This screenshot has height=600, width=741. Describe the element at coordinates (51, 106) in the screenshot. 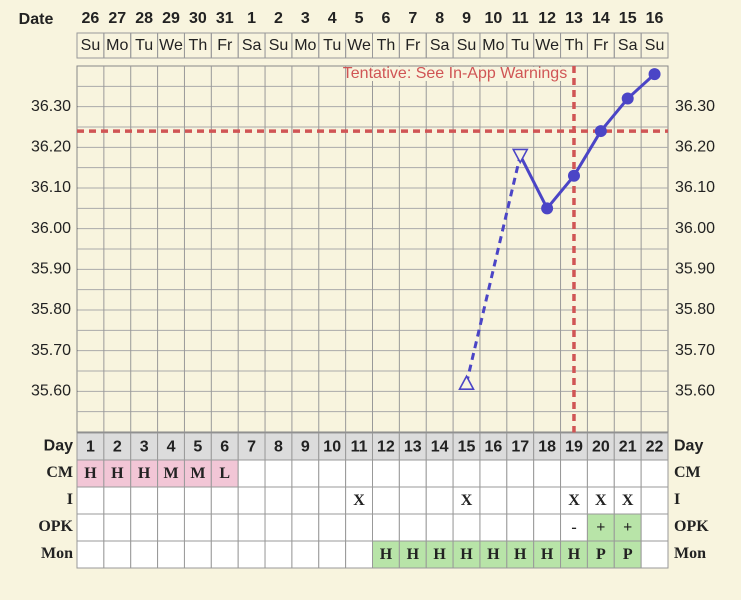

I see `y-tick-label: 36.30` at that location.